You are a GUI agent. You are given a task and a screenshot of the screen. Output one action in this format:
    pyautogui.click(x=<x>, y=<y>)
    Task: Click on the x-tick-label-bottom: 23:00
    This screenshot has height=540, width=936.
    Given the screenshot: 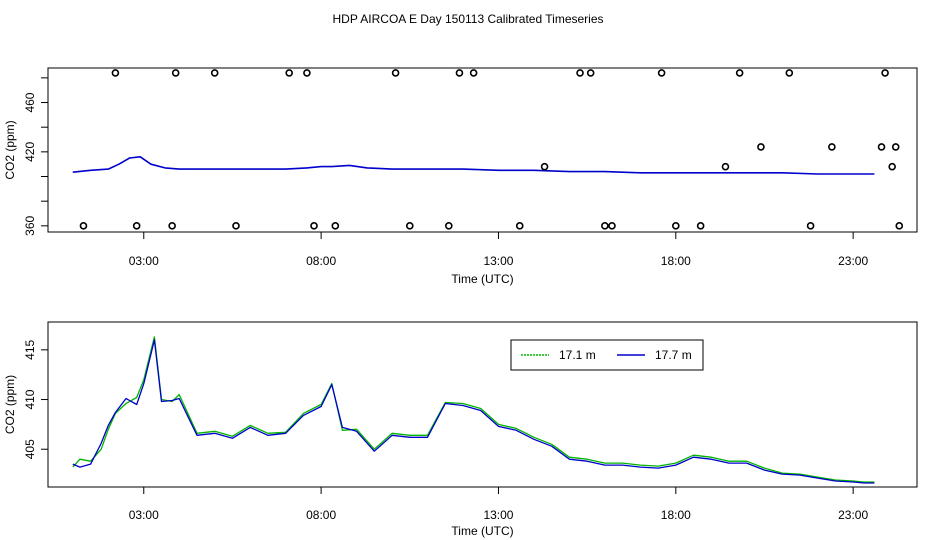 What is the action you would take?
    pyautogui.click(x=853, y=515)
    